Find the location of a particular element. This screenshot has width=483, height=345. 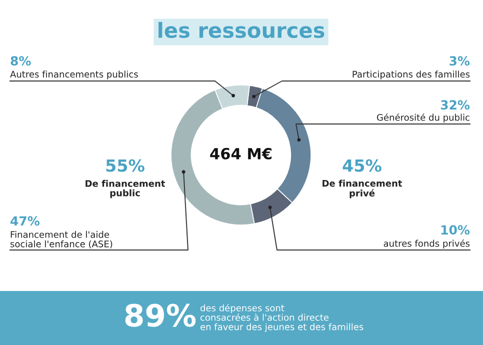

slice-label: autres fonds privés is located at coordinates (427, 244).